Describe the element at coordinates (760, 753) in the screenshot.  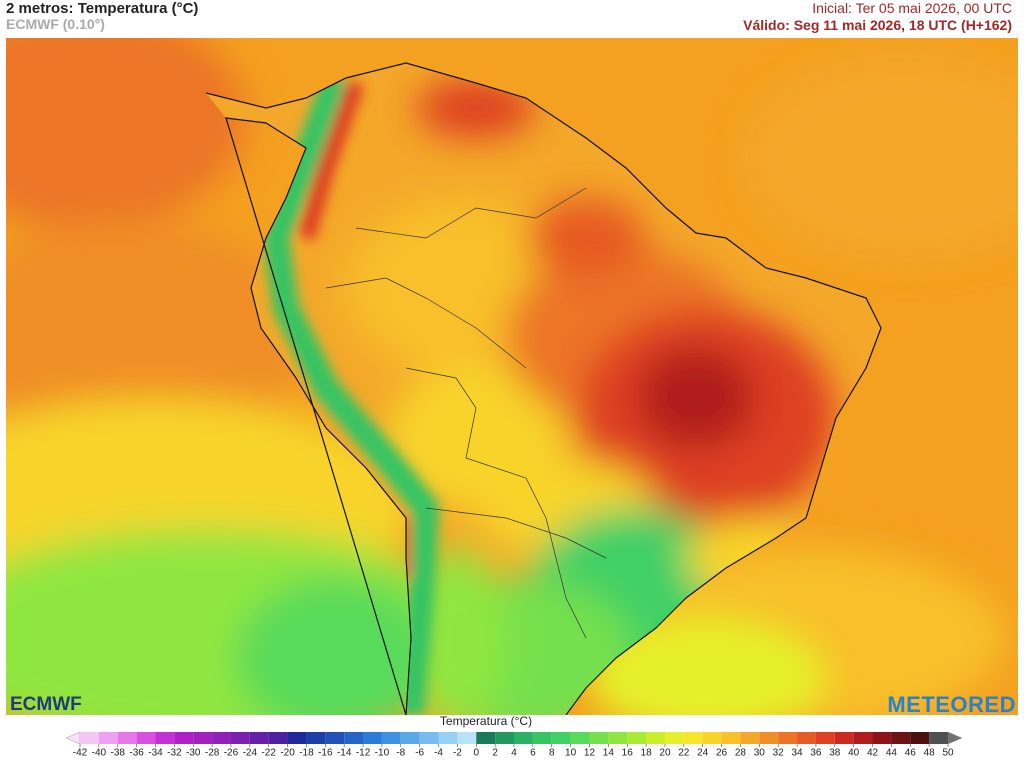
I see `tick-label: 30` at that location.